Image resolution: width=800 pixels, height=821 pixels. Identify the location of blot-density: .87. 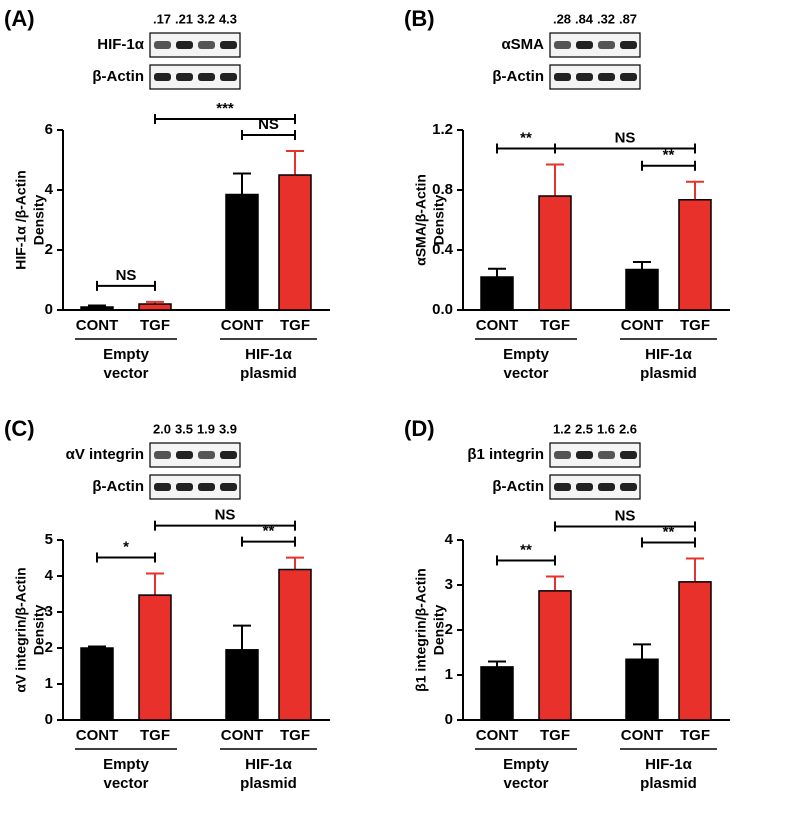
(628, 18).